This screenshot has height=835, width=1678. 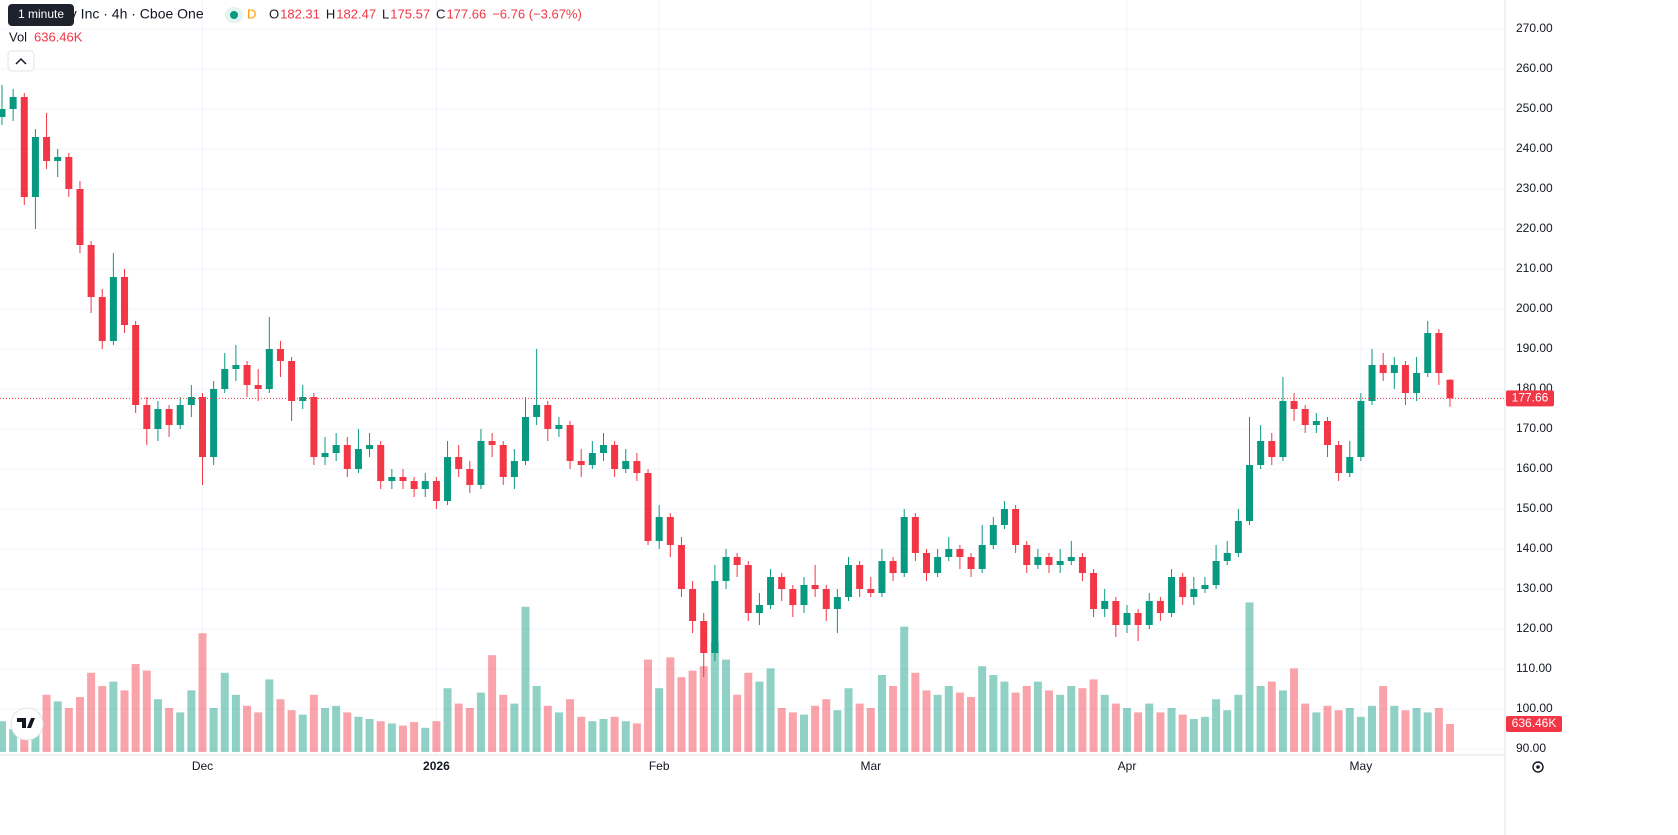 What do you see at coordinates (202, 766) in the screenshot?
I see `x-tick-label: Dec` at bounding box center [202, 766].